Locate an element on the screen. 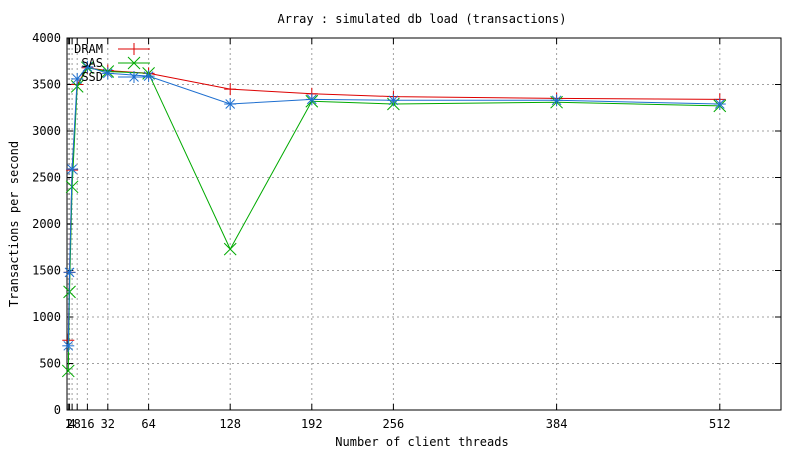  legend-label: SAS is located at coordinates (92, 63).